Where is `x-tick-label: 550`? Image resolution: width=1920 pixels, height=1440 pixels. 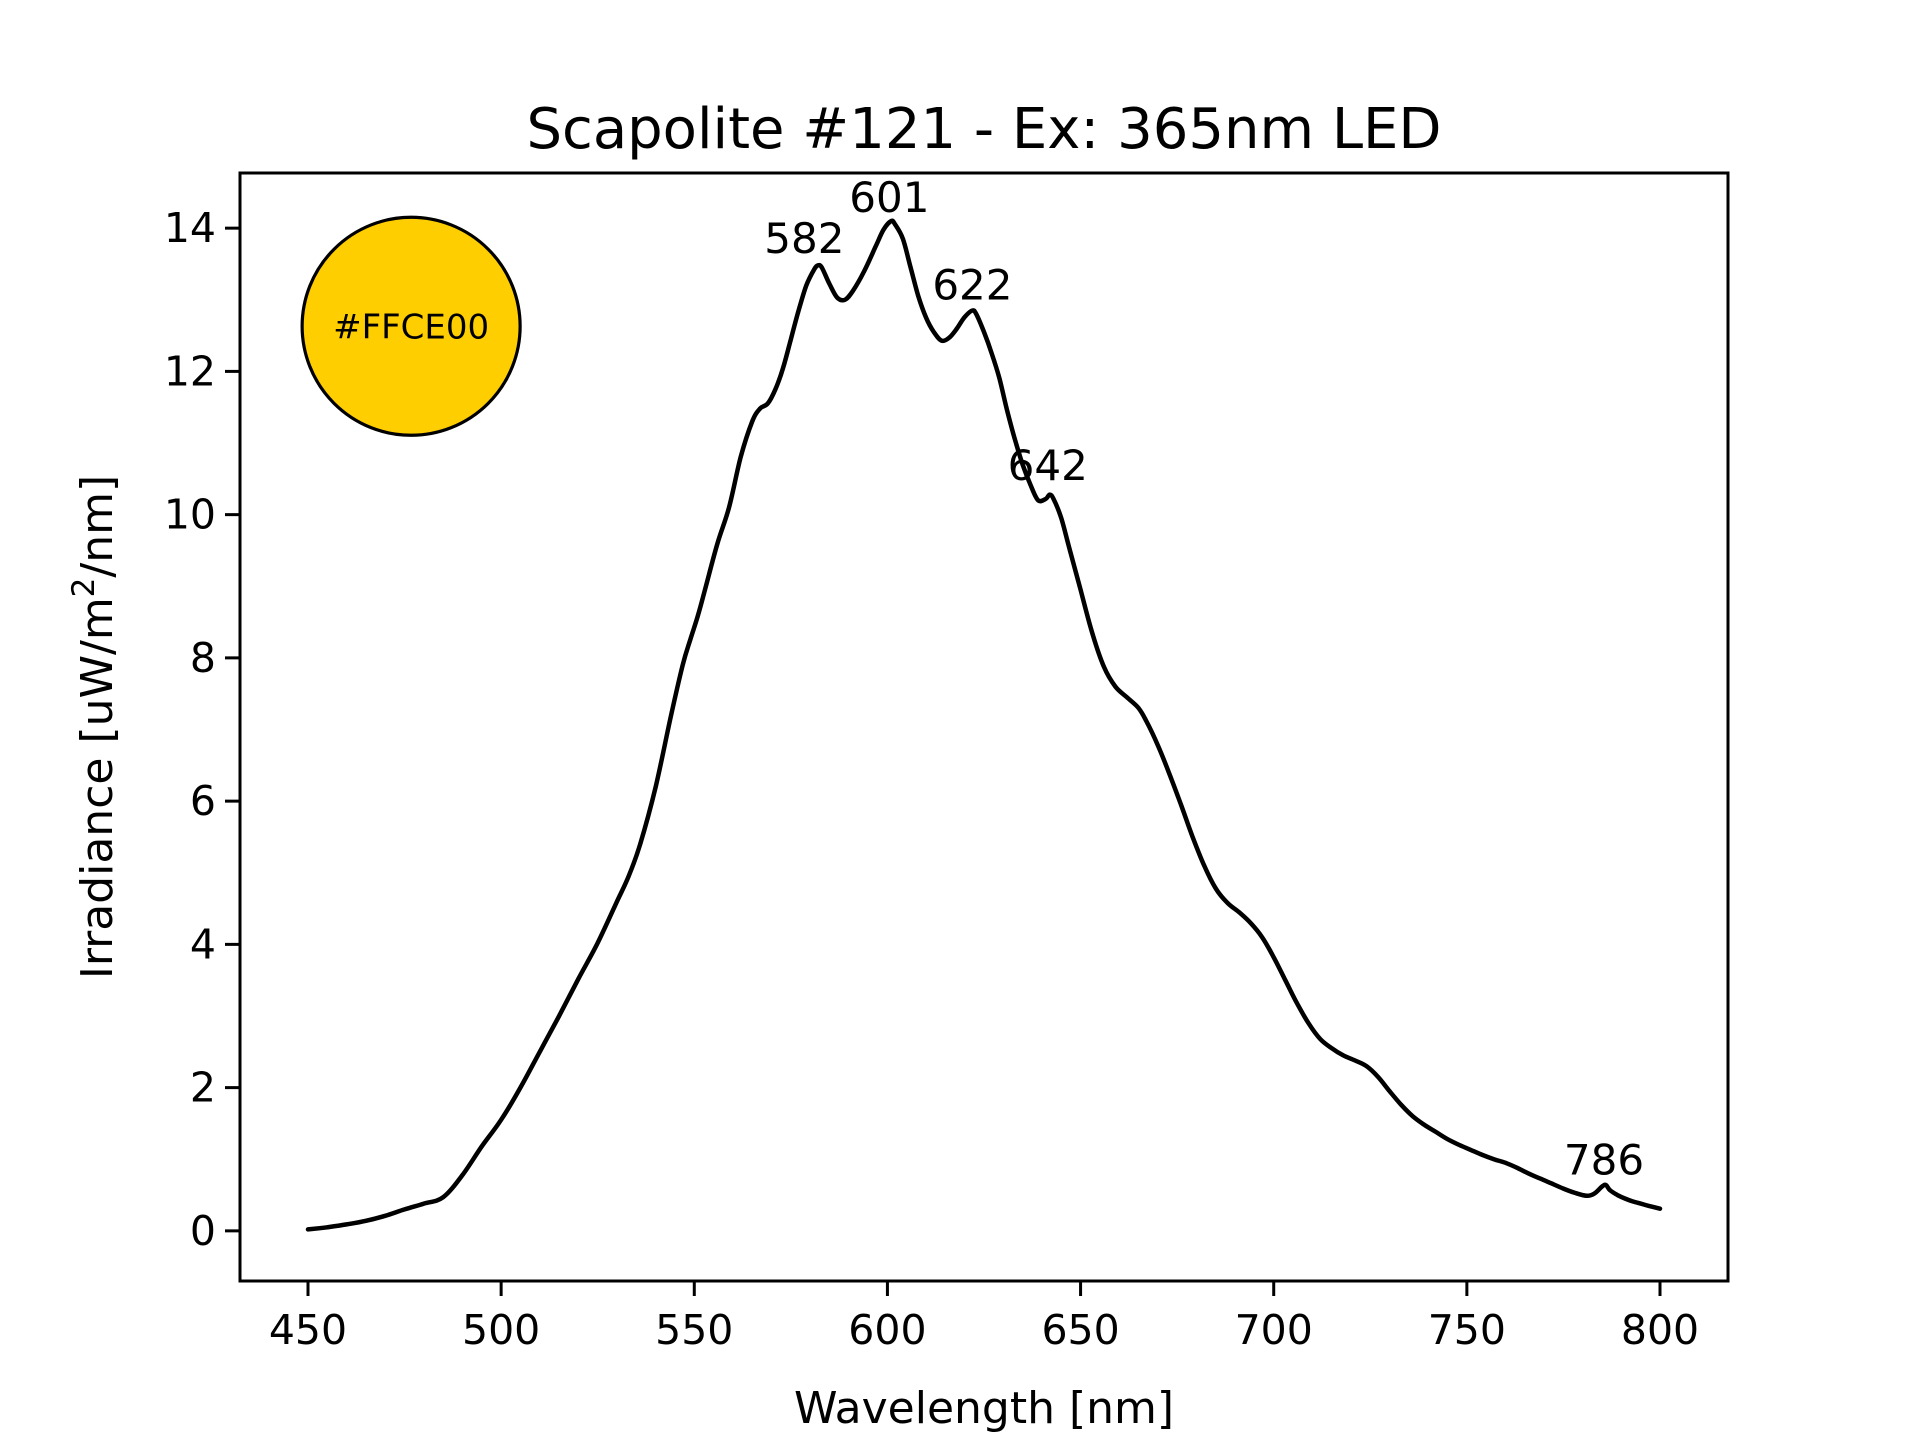
x-tick-label: 550 is located at coordinates (694, 1330).